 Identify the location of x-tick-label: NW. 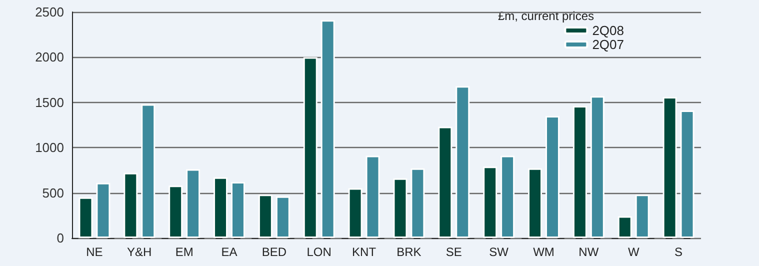
(589, 252).